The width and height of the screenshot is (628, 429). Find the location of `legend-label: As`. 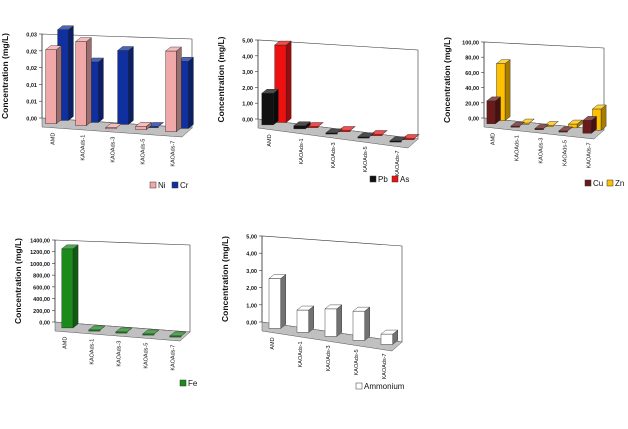

legend-label: As is located at coordinates (404, 179).